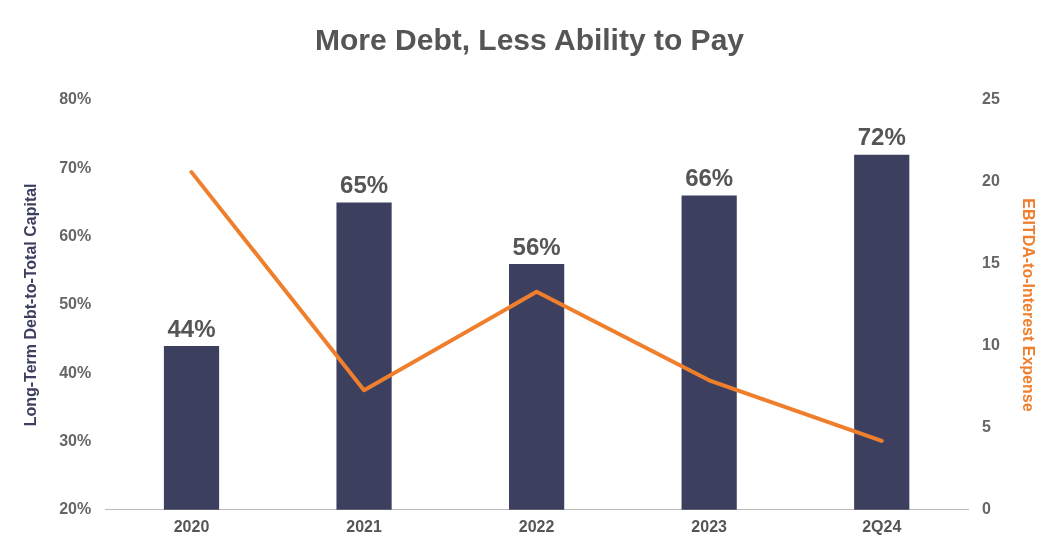 The height and width of the screenshot is (553, 1059). Describe the element at coordinates (191, 526) in the screenshot. I see `x-tick-label: 2020` at that location.